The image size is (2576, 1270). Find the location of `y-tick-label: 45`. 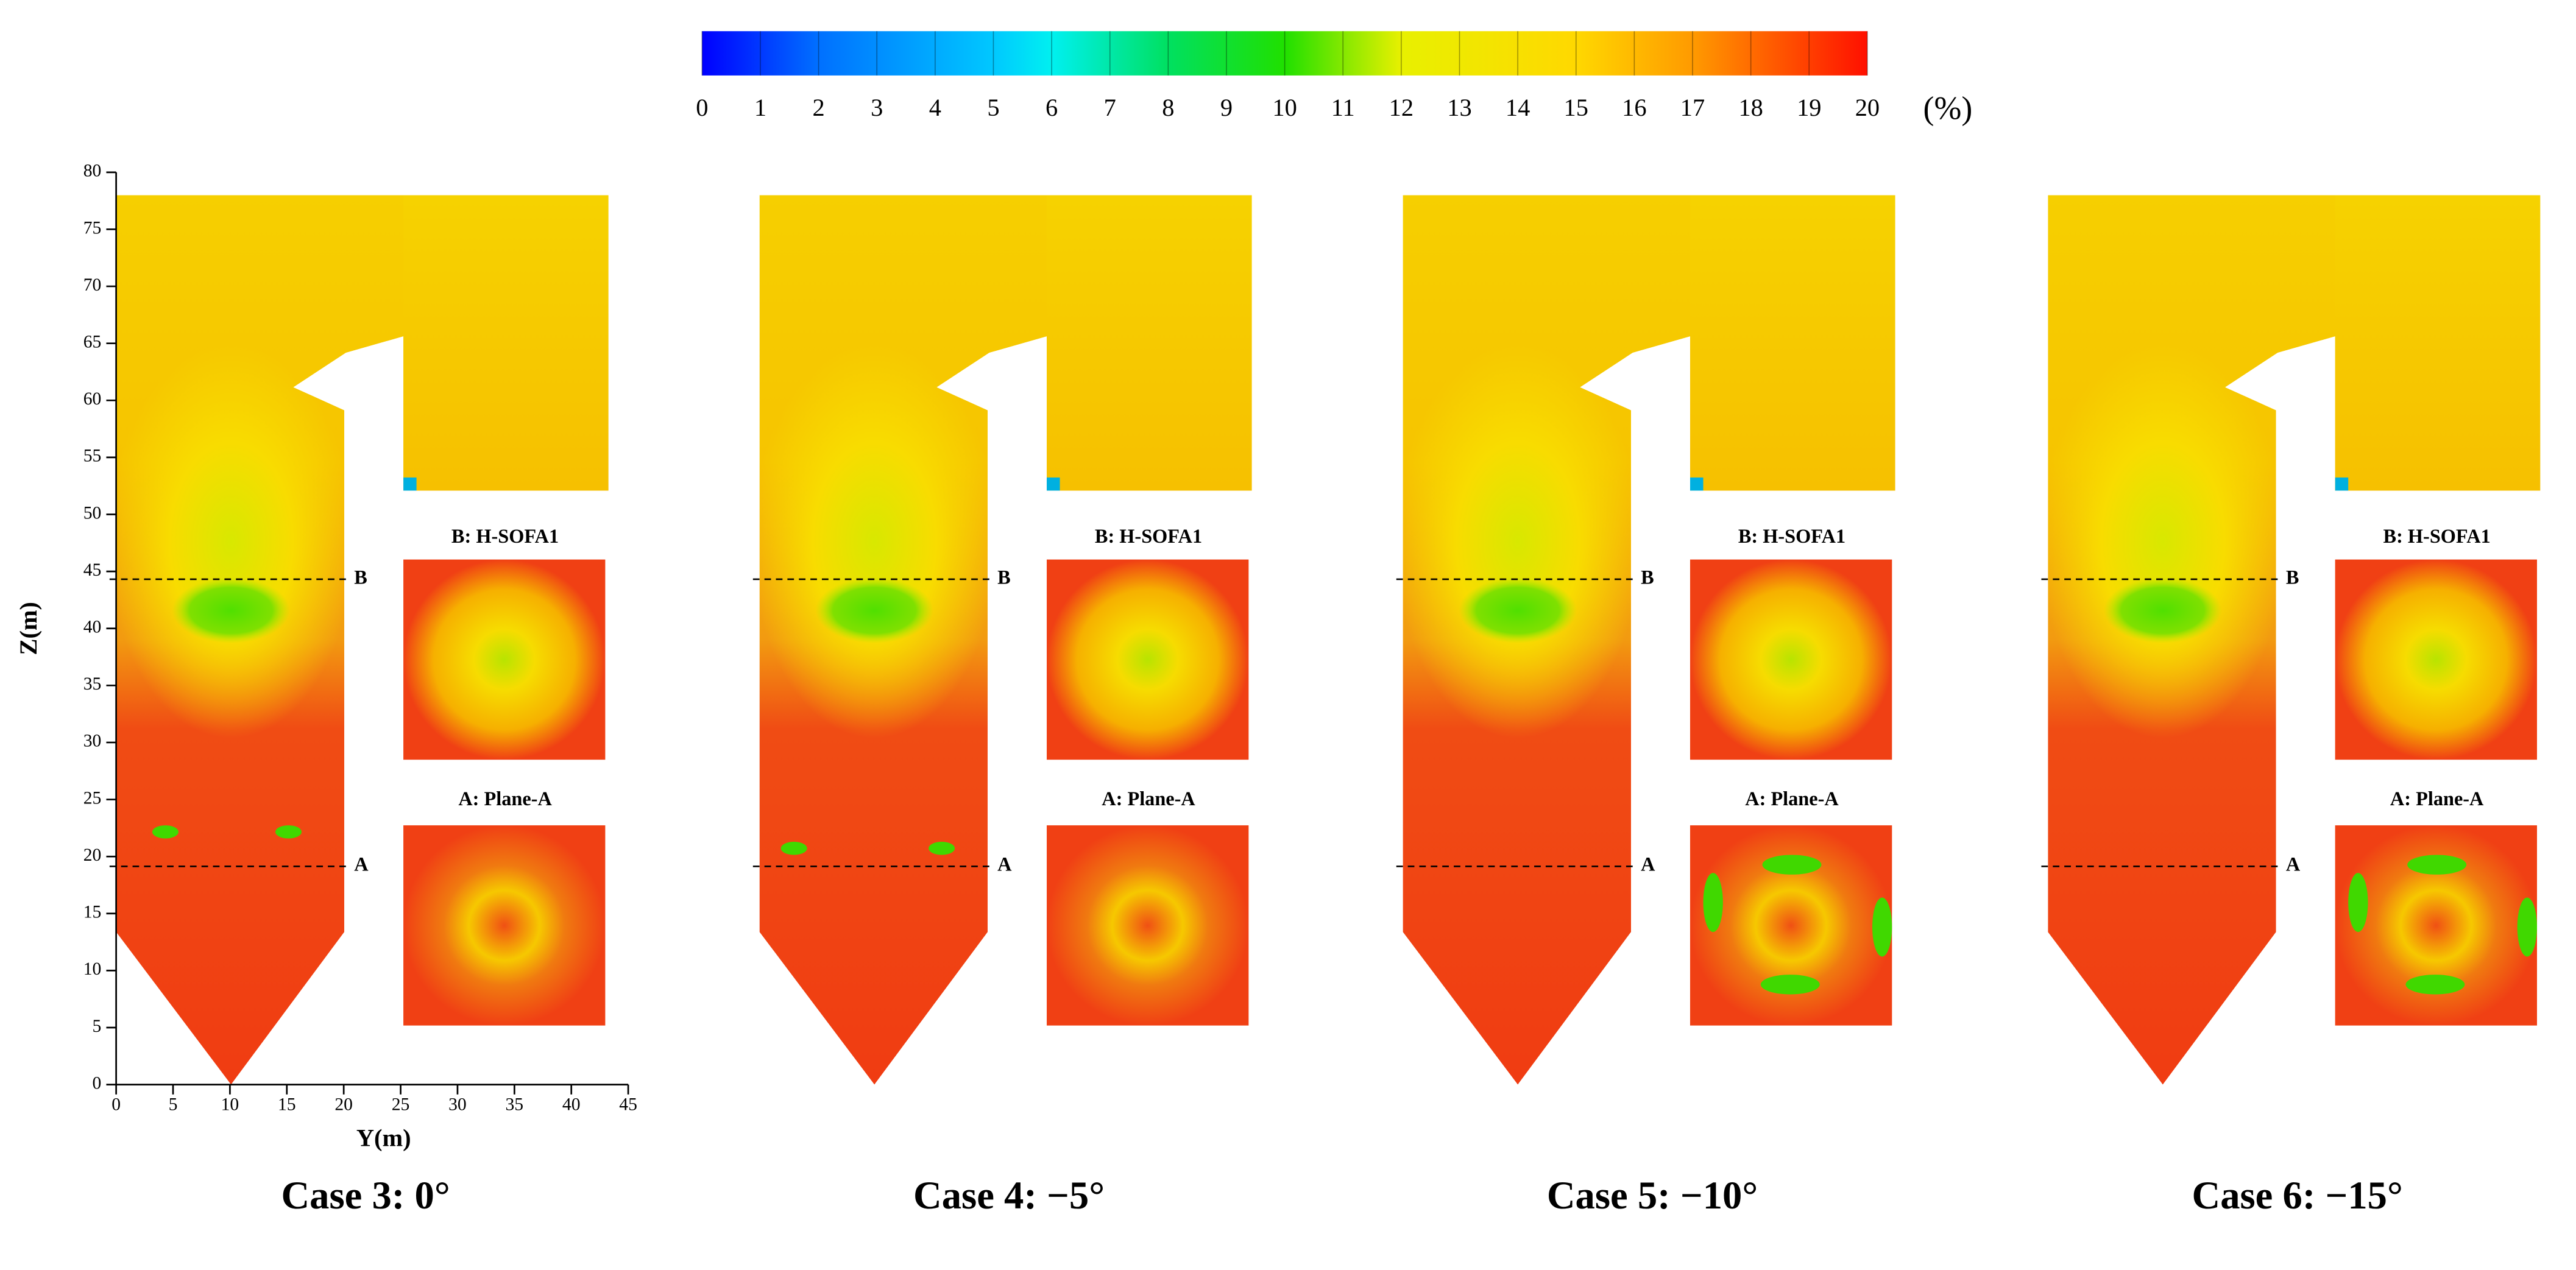

y-tick-label: 45 is located at coordinates (92, 570).